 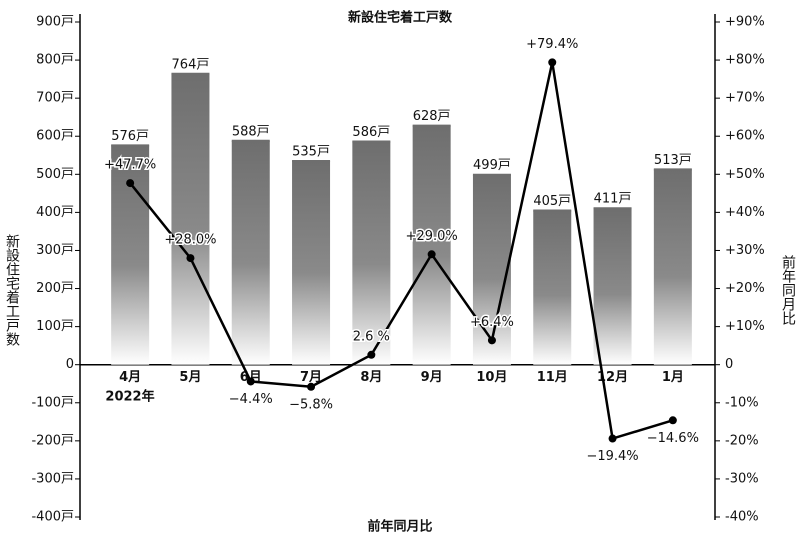 I want to click on line-value-label: −19.4%, so click(x=612, y=456).